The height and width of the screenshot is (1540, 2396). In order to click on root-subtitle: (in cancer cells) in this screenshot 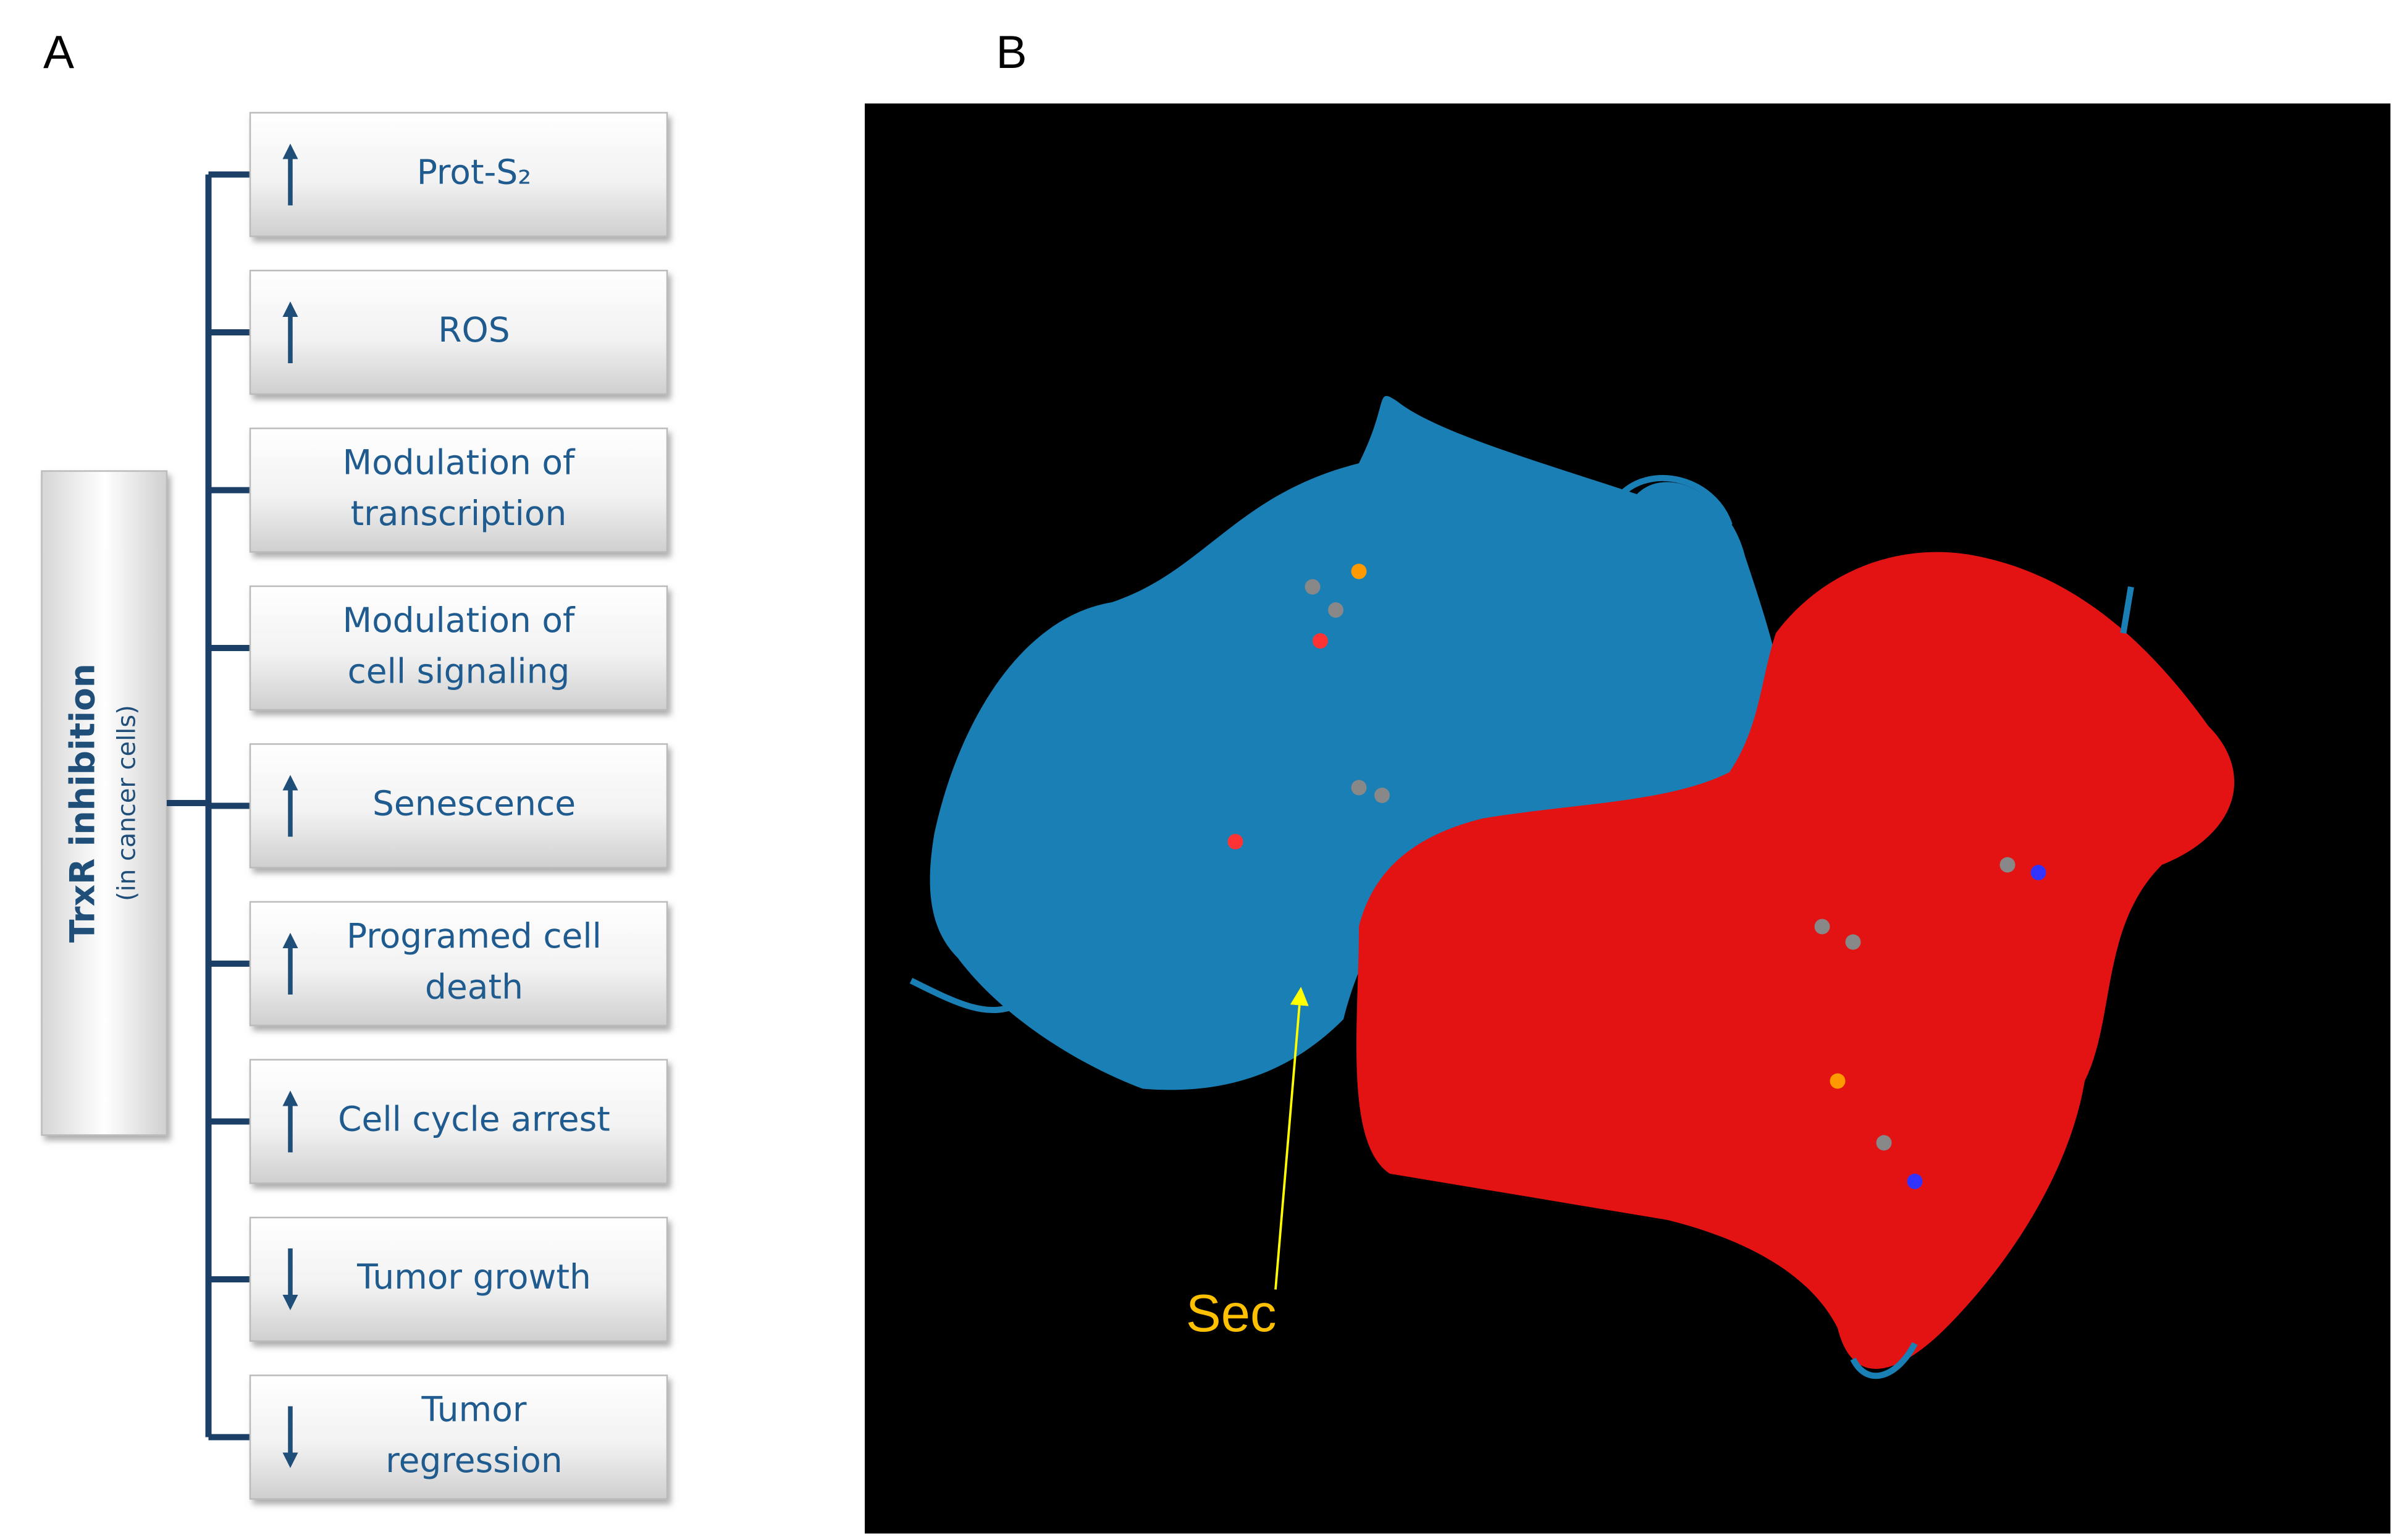, I will do `click(127, 803)`.